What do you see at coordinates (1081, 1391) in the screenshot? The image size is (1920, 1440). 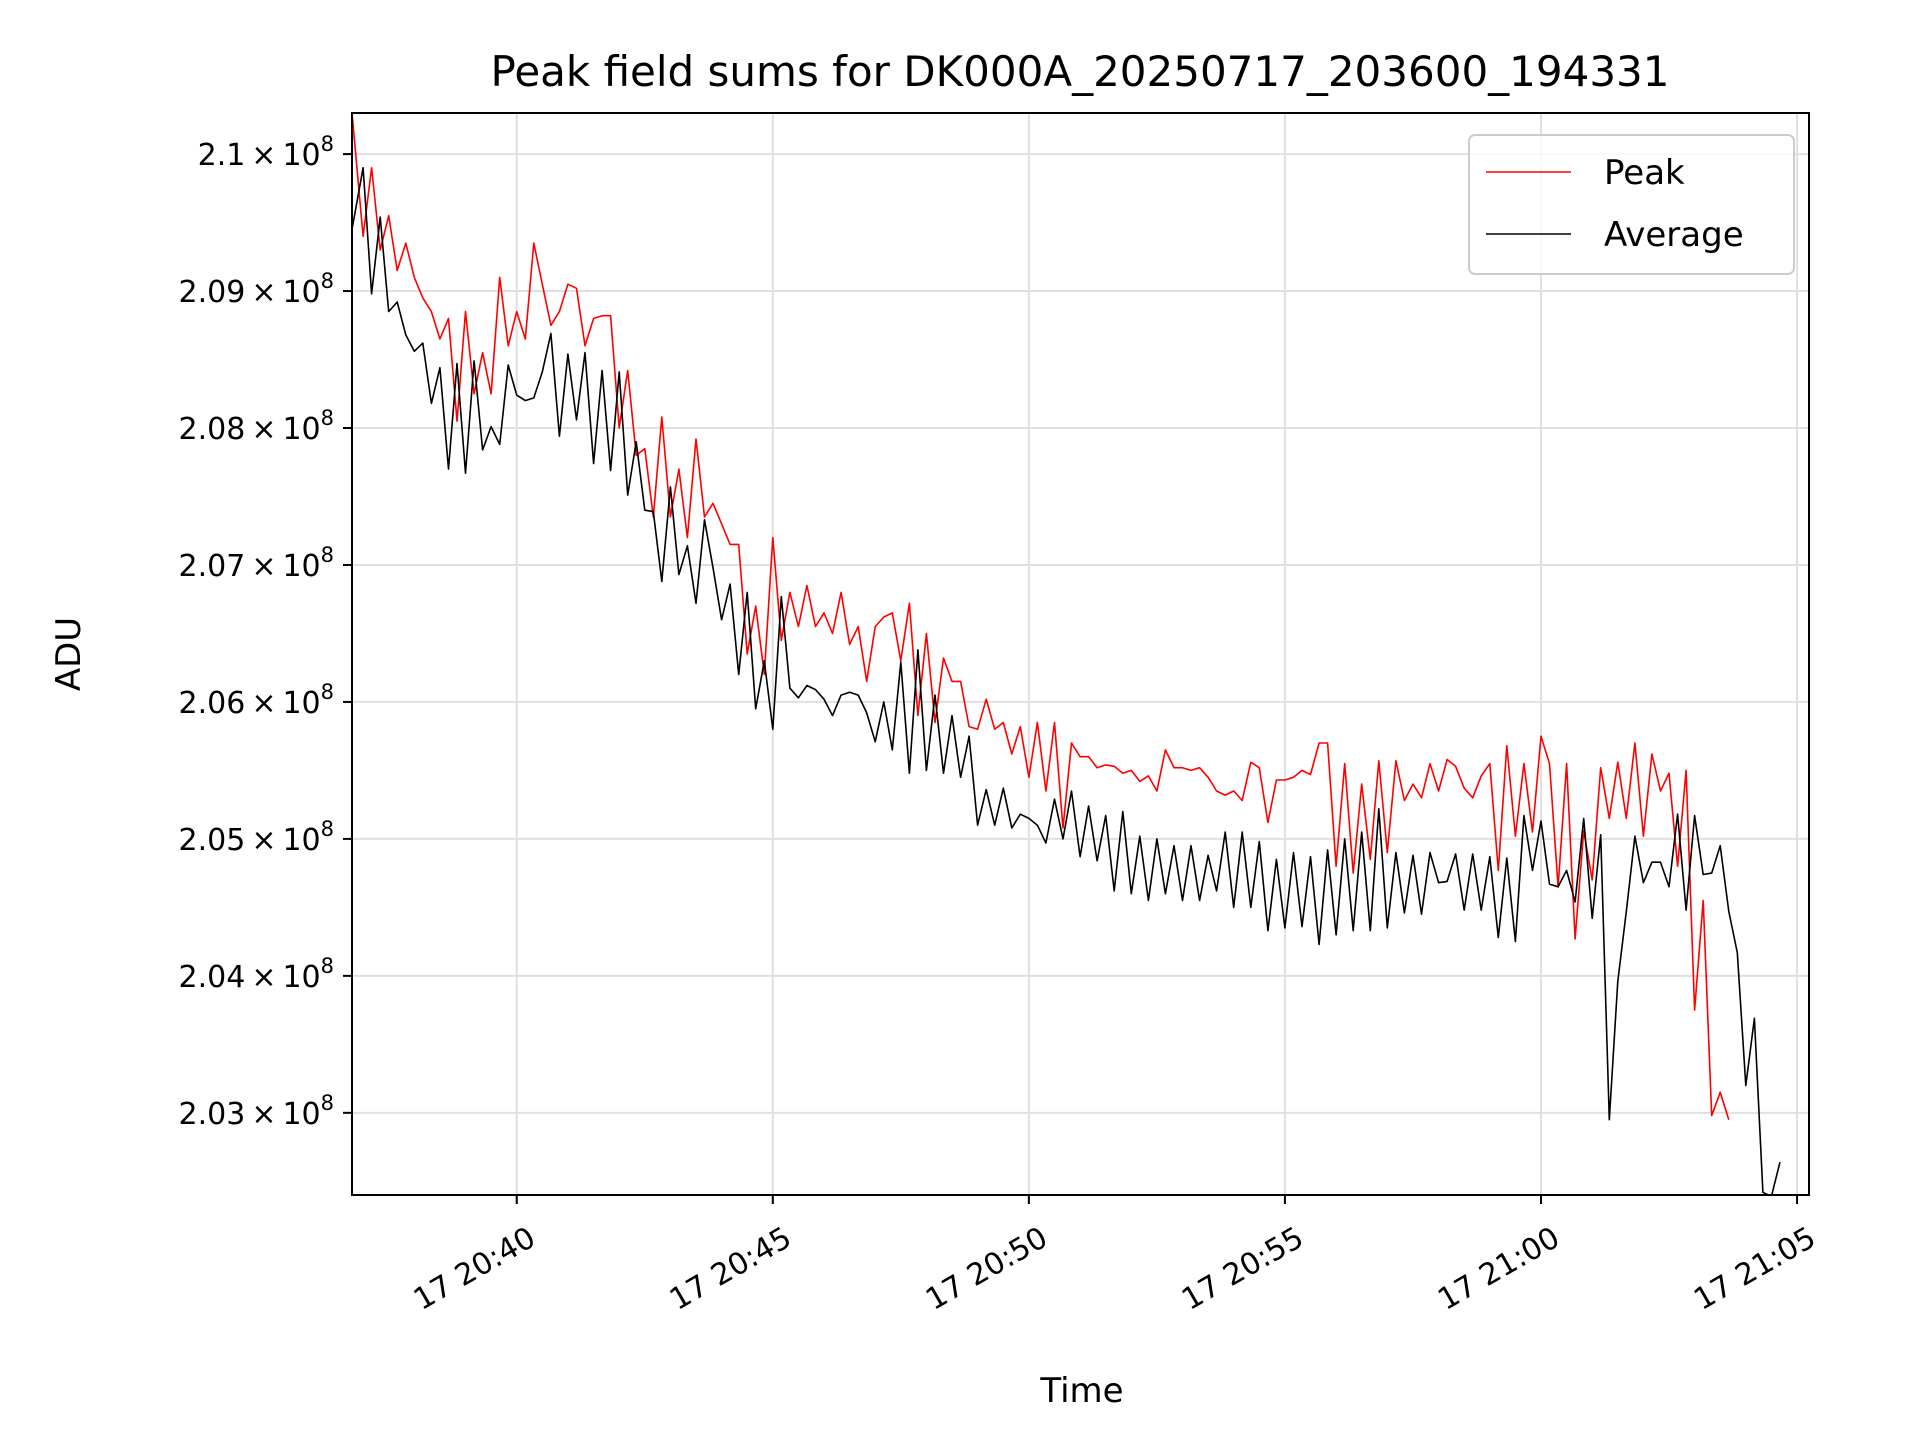 I see `x-axis-label: Time` at bounding box center [1081, 1391].